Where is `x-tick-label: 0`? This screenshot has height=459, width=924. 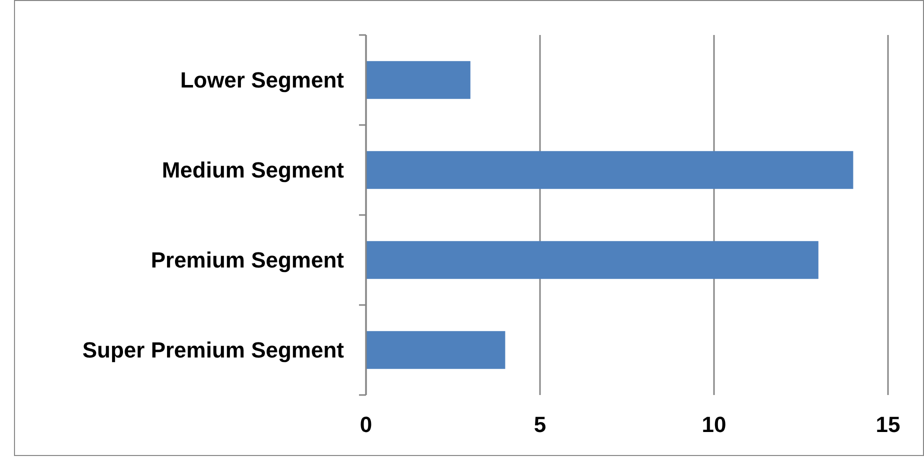 x-tick-label: 0 is located at coordinates (366, 424).